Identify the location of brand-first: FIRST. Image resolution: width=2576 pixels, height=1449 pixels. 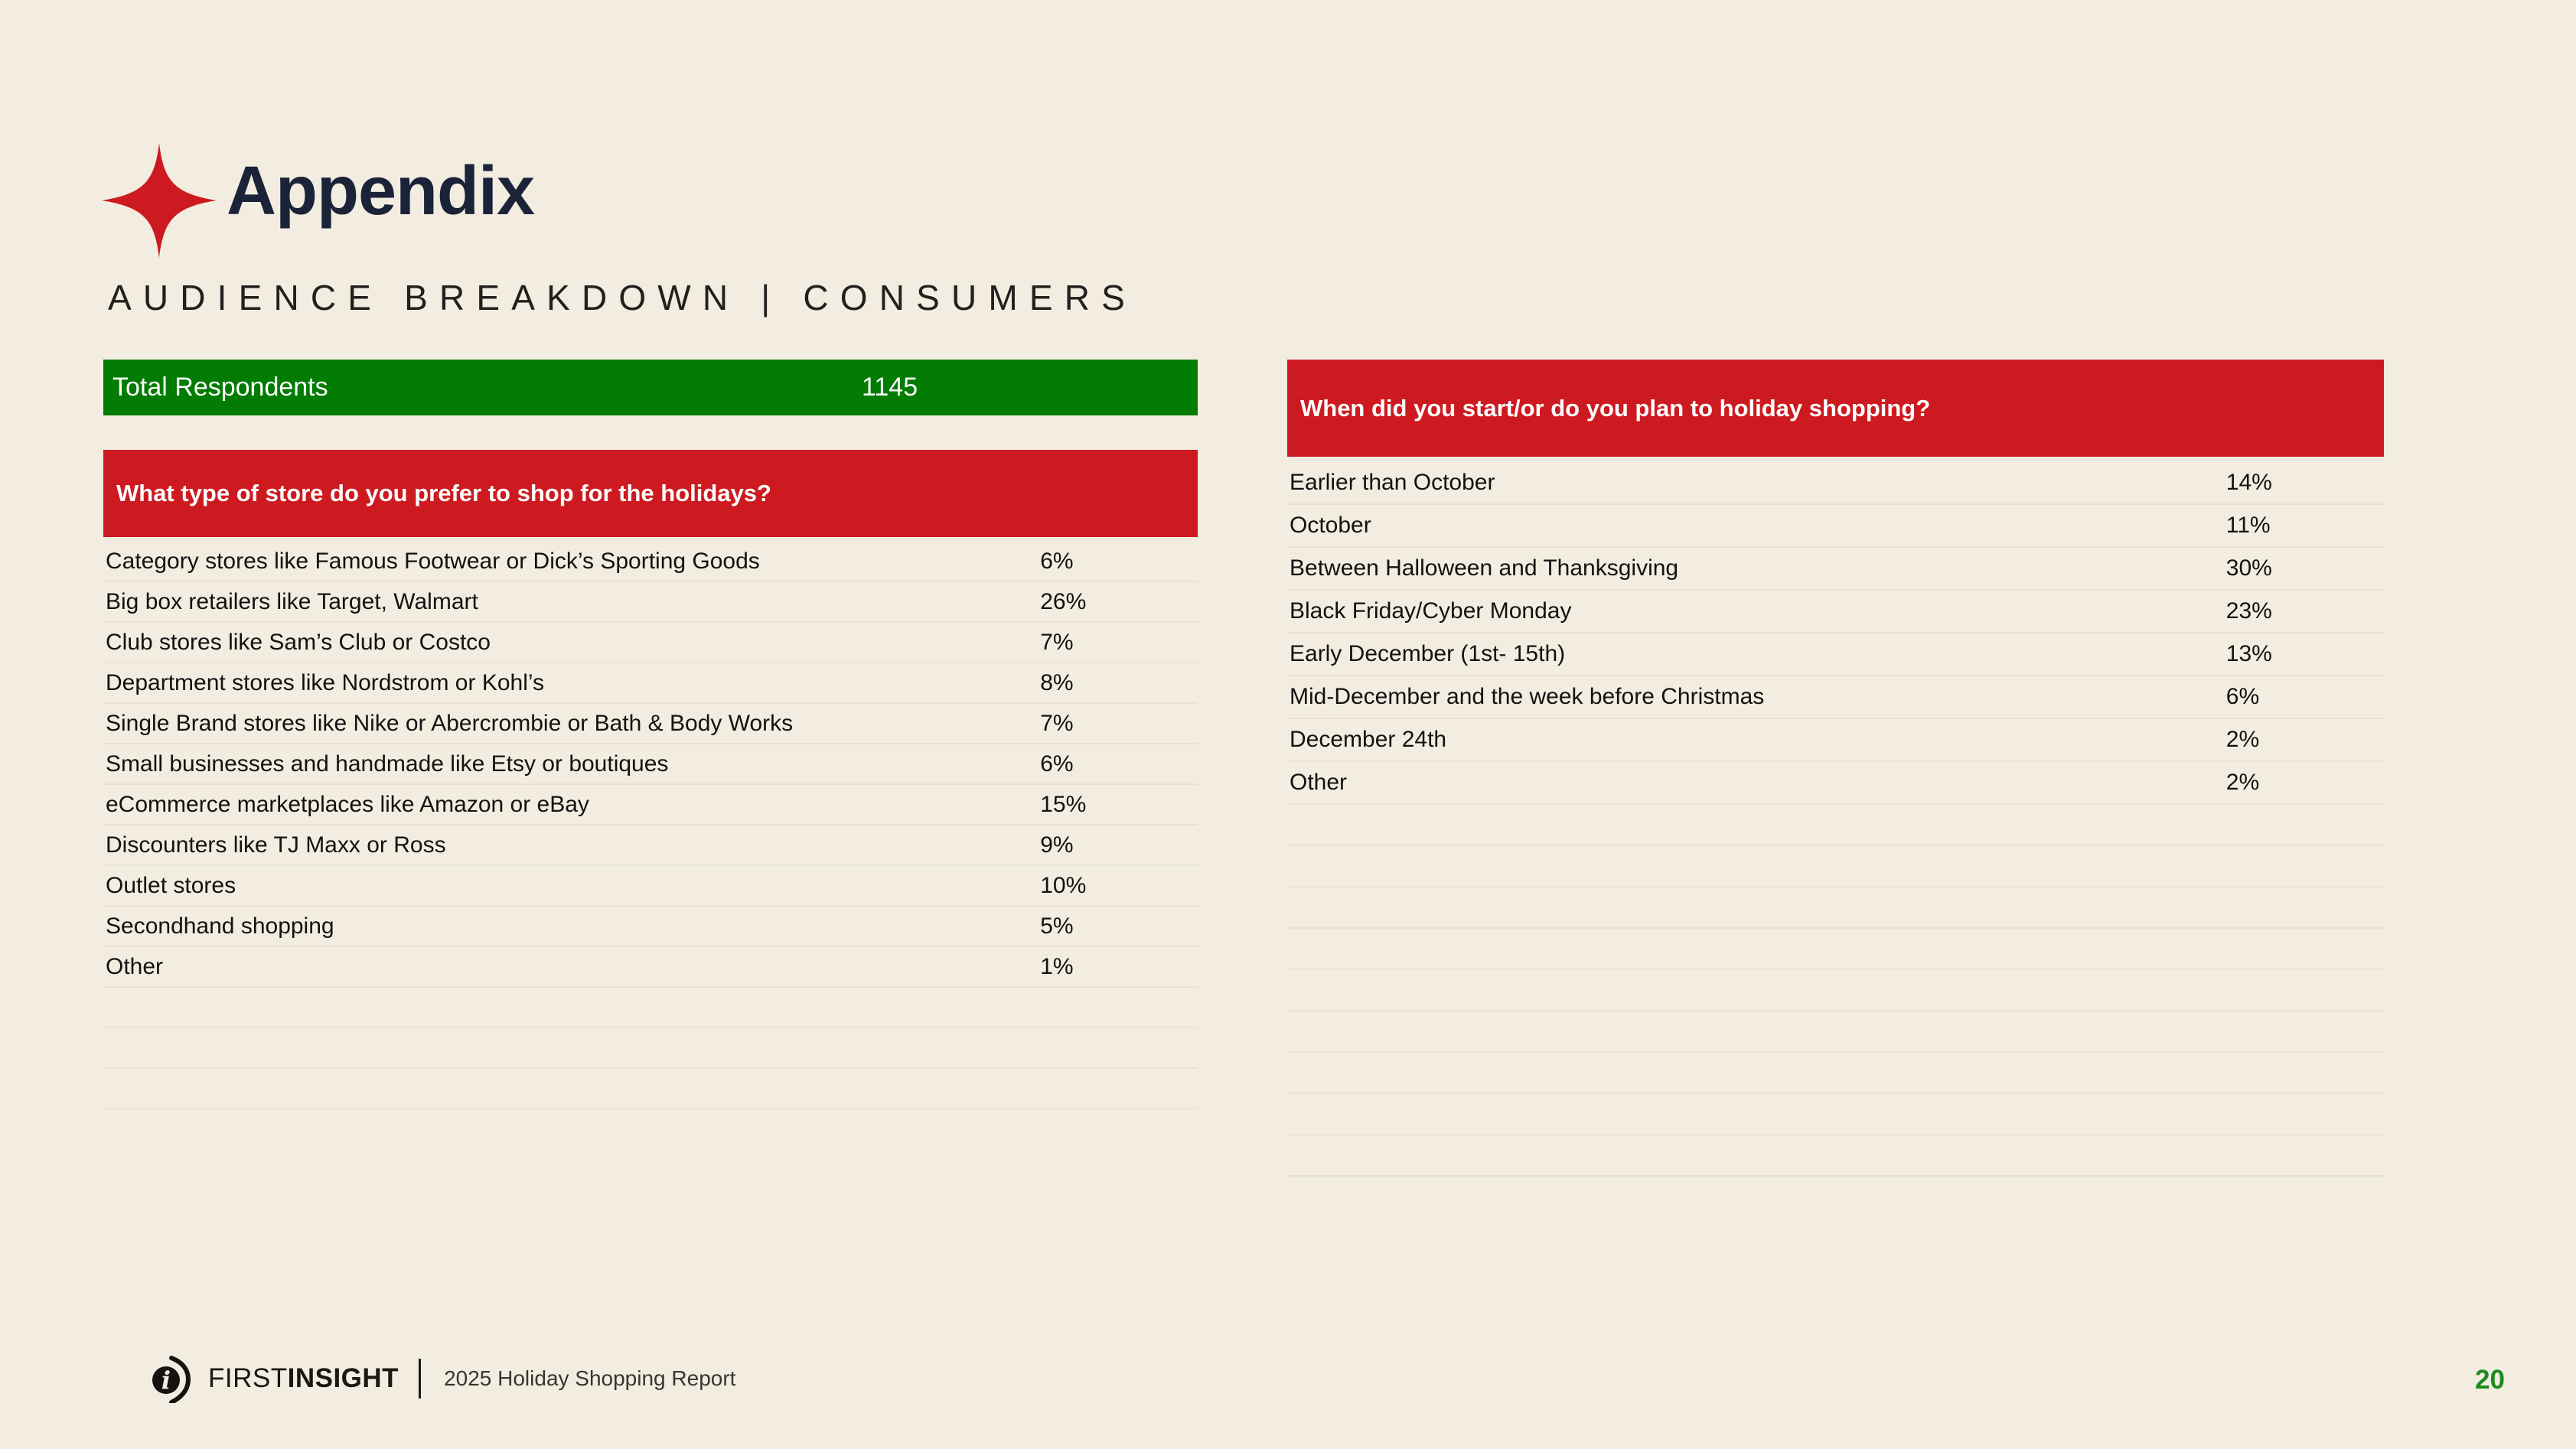
(248, 1378).